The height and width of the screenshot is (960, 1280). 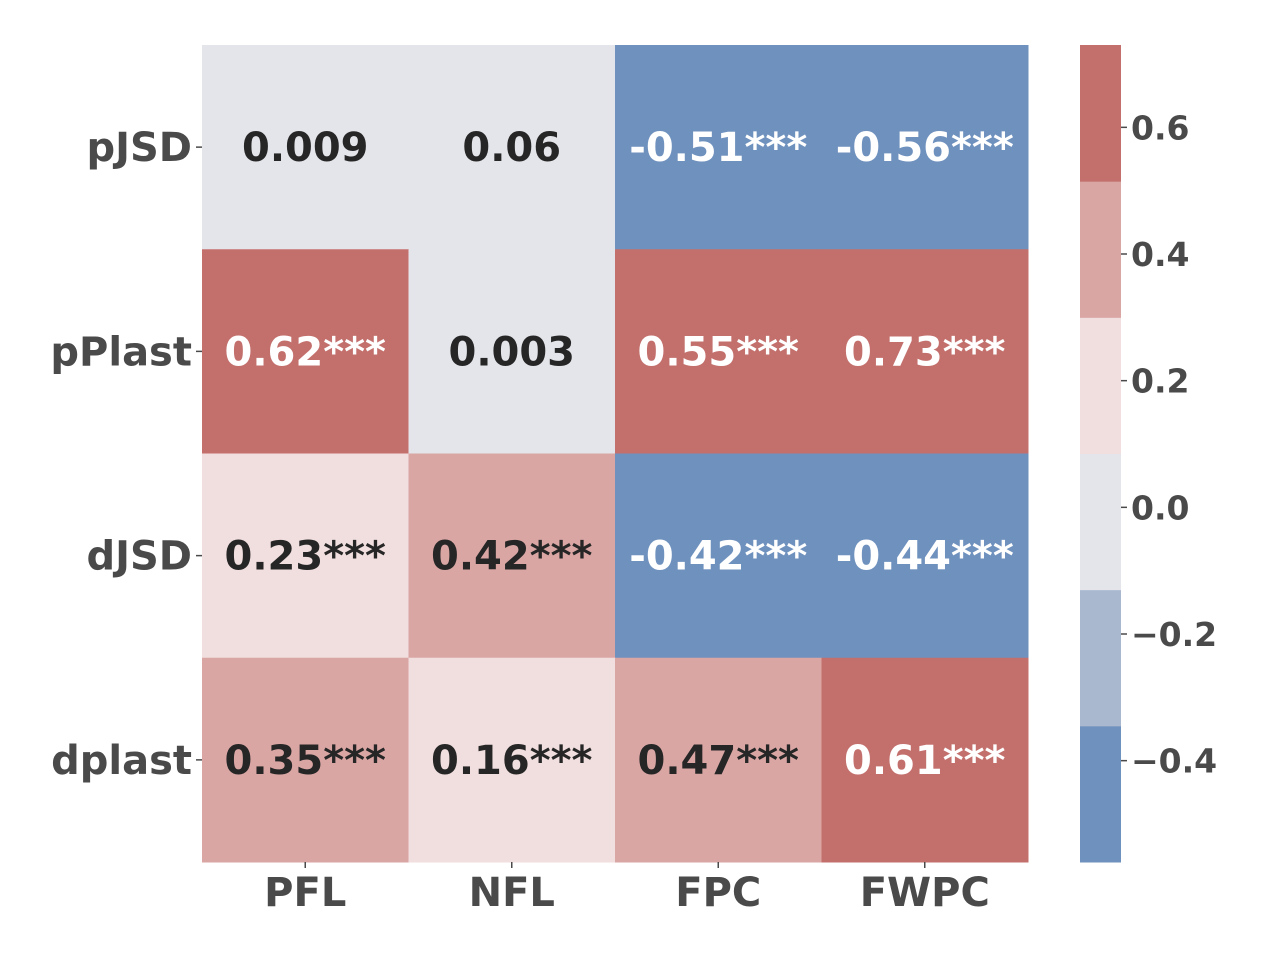 What do you see at coordinates (718, 893) in the screenshot?
I see `x-tick-label: FPC` at bounding box center [718, 893].